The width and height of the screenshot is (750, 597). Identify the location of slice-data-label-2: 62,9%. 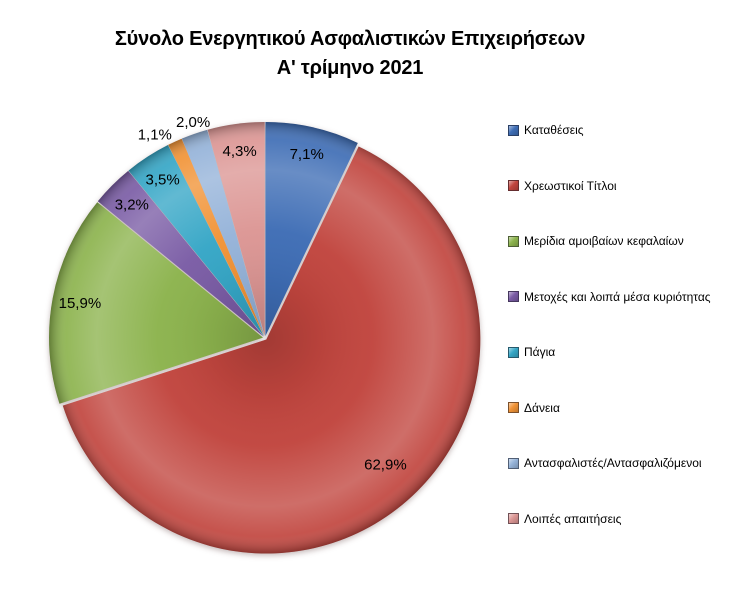
(385, 465).